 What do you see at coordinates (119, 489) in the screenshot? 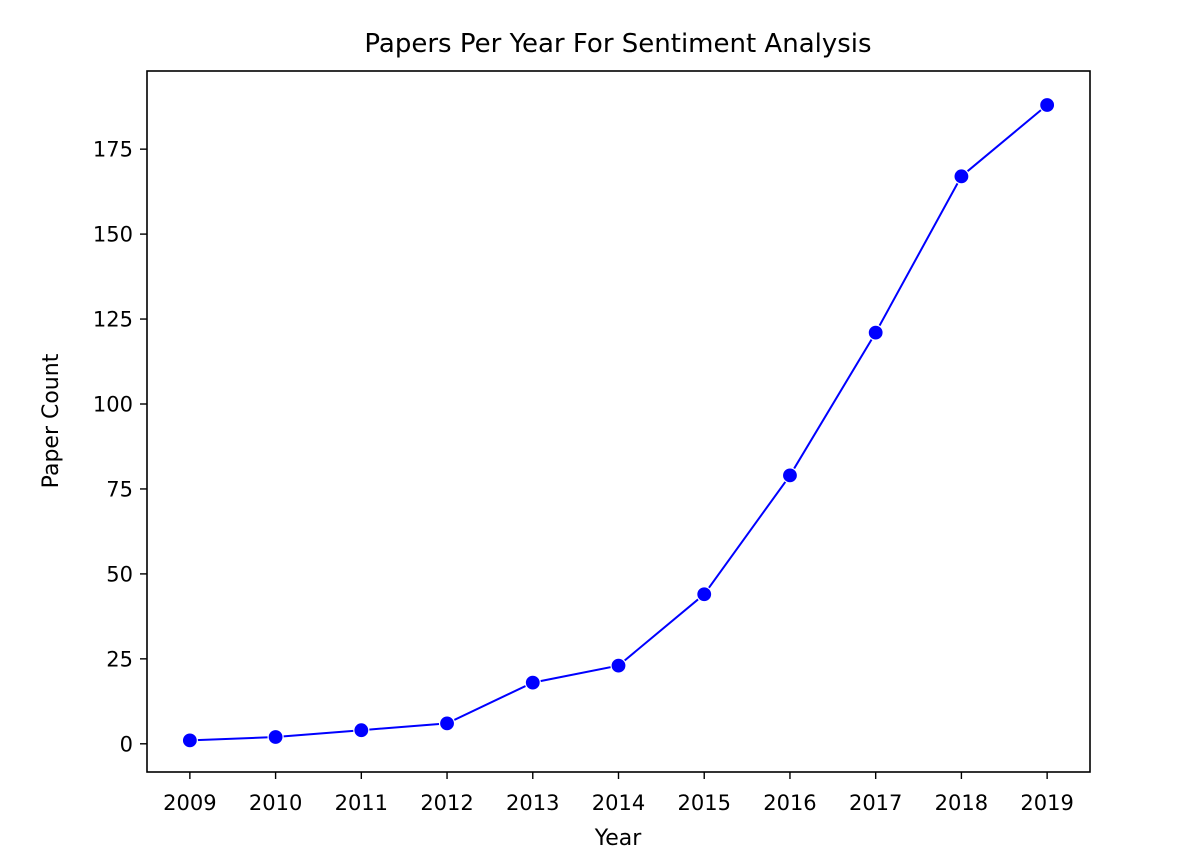
I see `y-tick-label: 75` at bounding box center [119, 489].